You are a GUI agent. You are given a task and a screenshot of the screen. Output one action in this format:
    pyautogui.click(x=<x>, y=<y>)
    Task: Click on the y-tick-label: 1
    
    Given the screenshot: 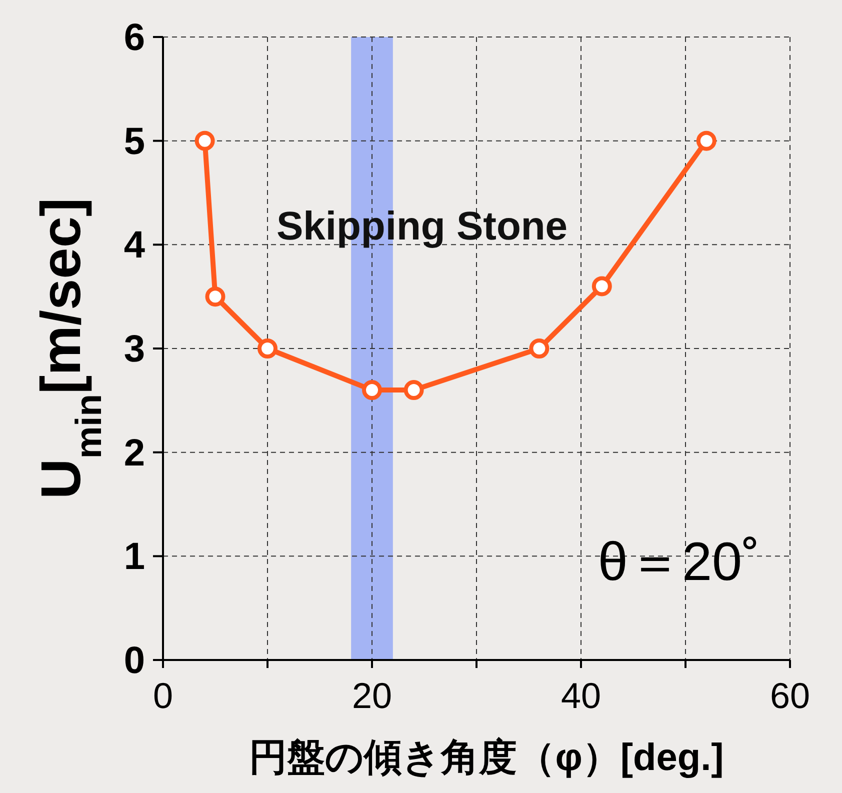 What is the action you would take?
    pyautogui.click(x=134, y=557)
    